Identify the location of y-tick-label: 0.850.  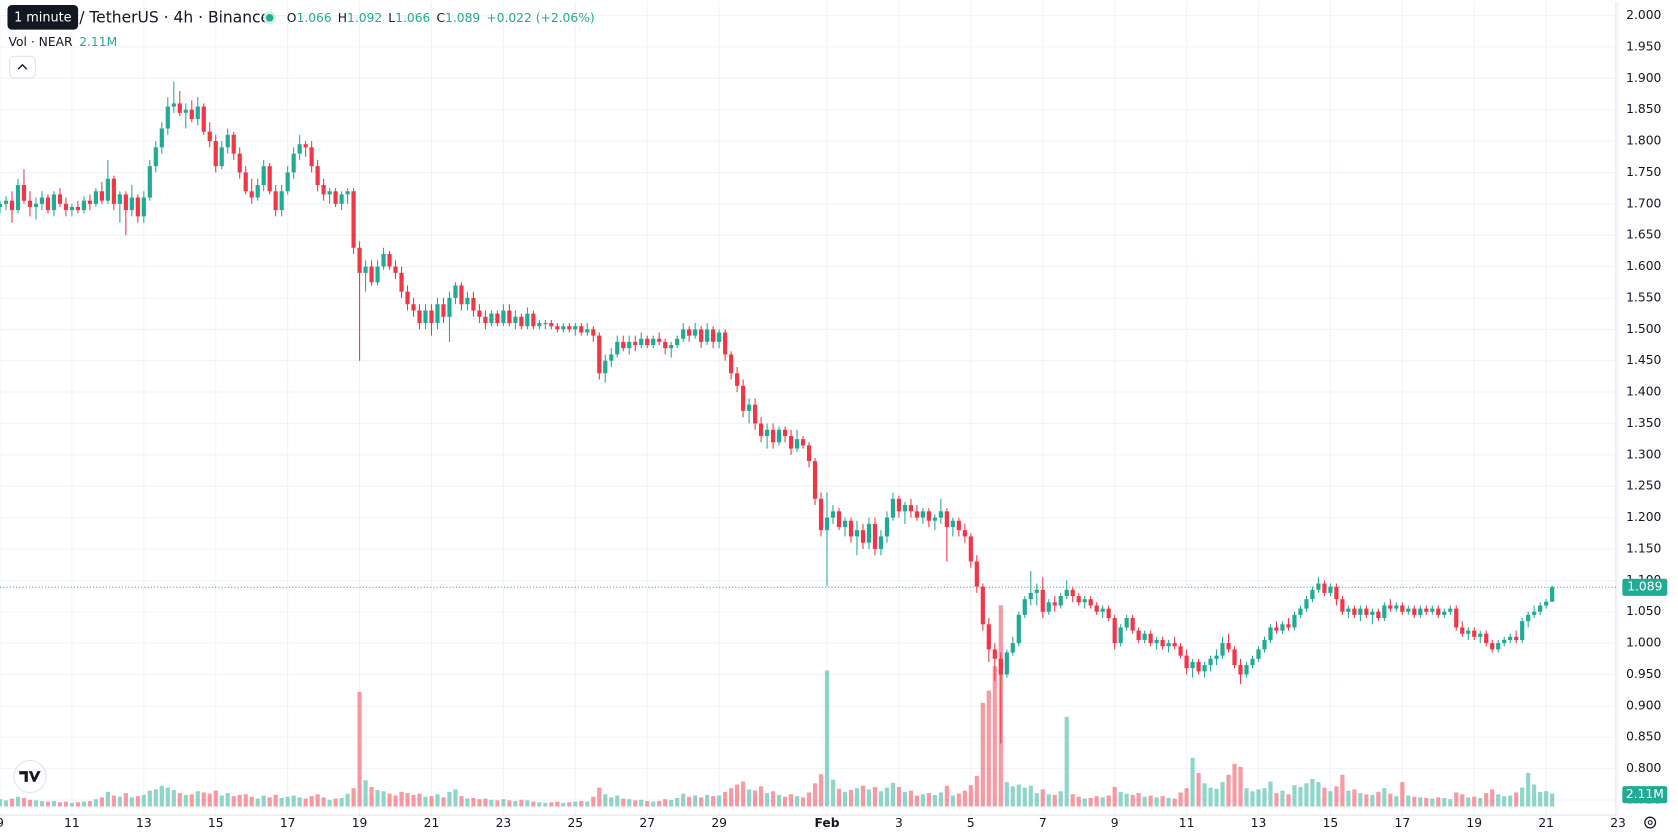
(1643, 737).